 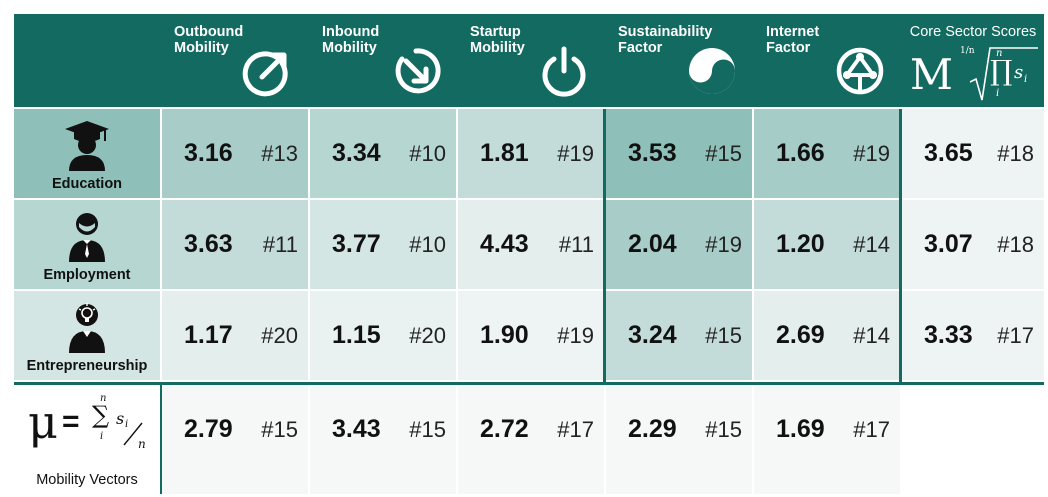 I want to click on formula-equals: =, so click(x=71, y=421).